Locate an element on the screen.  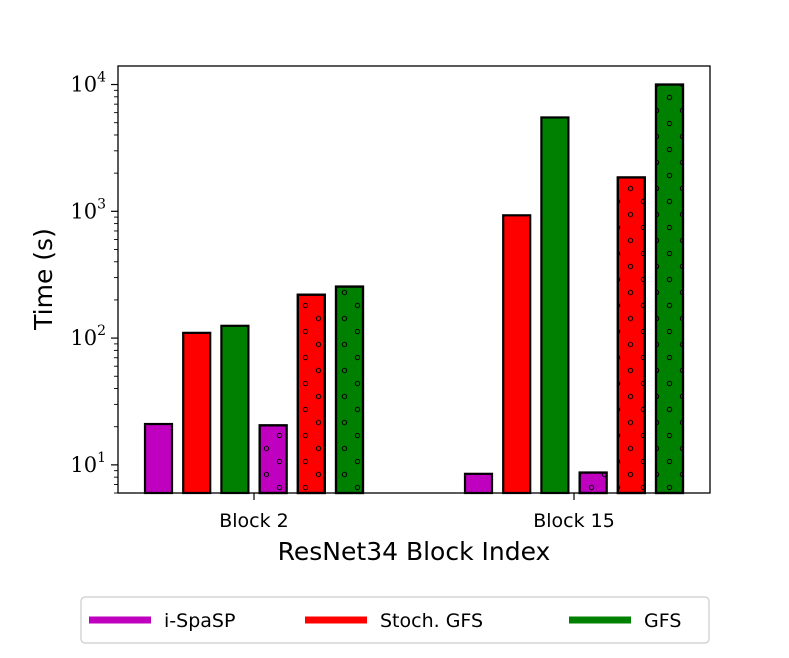
legend-box is located at coordinates (395, 620).